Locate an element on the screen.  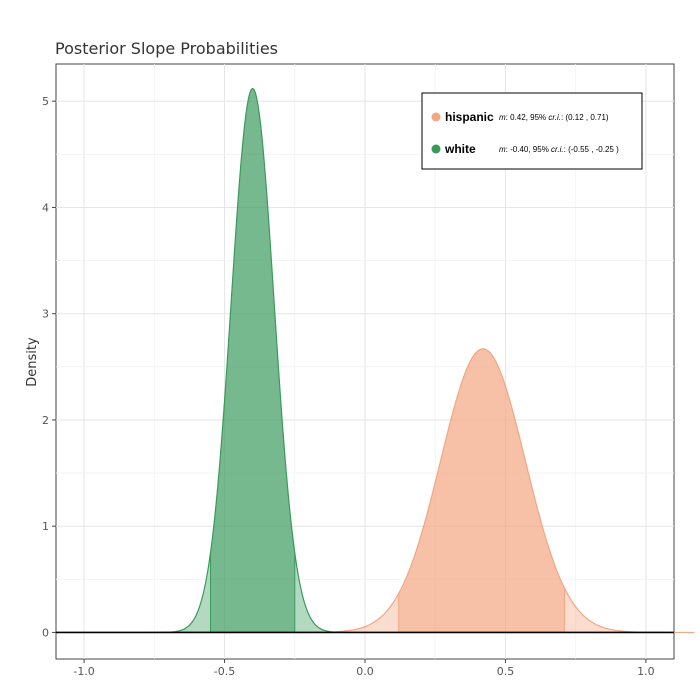
x-tick-label: 0.5 is located at coordinates (506, 671).